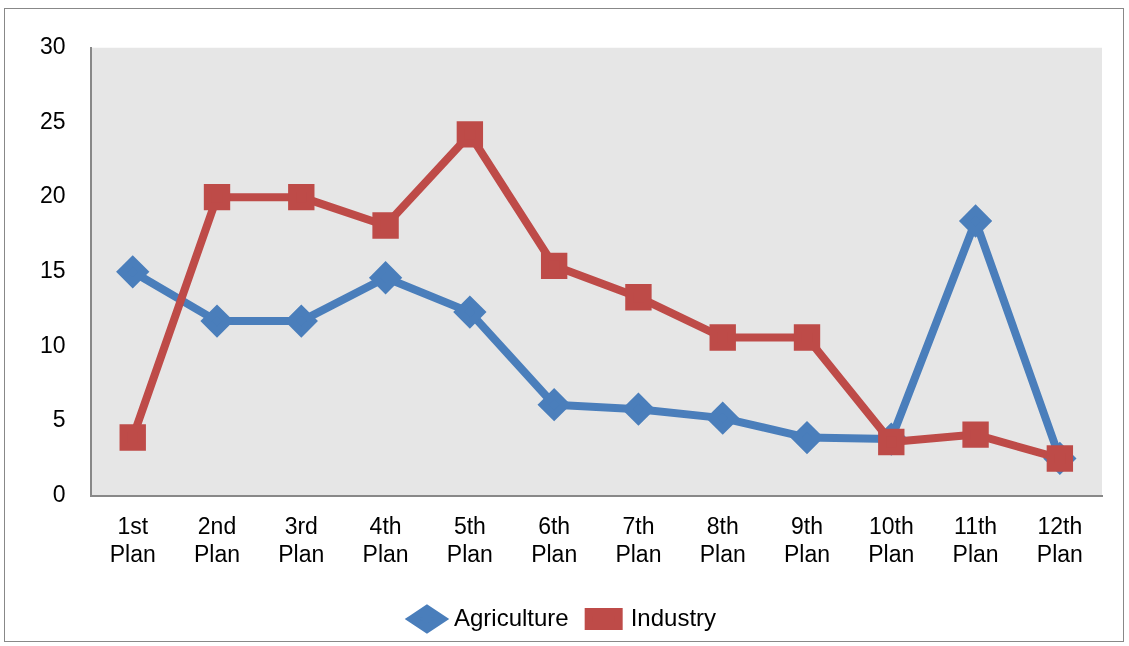  Describe the element at coordinates (638, 539) in the screenshot. I see `x-tick-label: 7th Plan` at that location.